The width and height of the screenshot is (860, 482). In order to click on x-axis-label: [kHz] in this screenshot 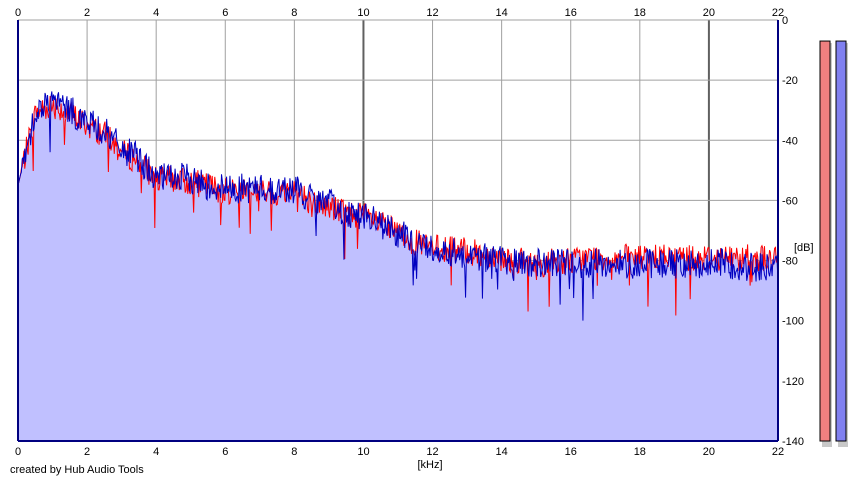, I will do `click(429, 465)`.